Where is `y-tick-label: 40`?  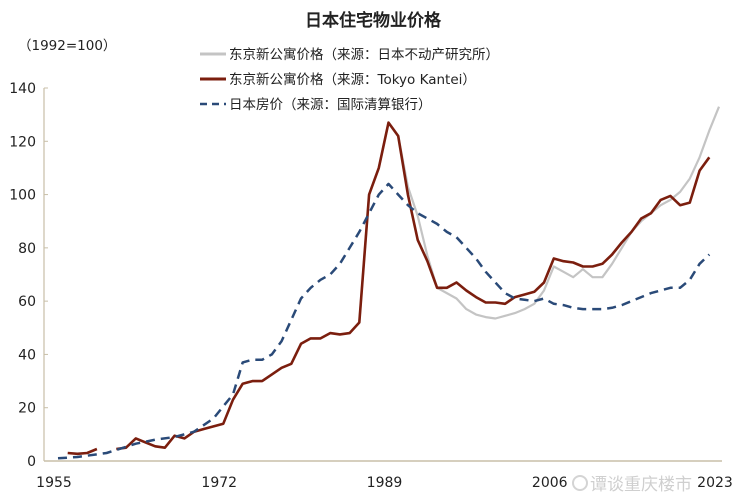
y-tick-label: 40 is located at coordinates (27, 355).